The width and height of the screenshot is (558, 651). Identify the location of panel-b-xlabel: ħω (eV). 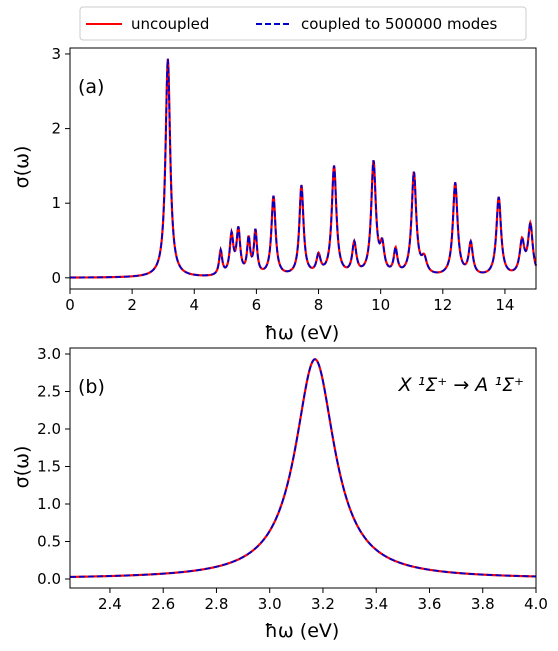
(302, 631).